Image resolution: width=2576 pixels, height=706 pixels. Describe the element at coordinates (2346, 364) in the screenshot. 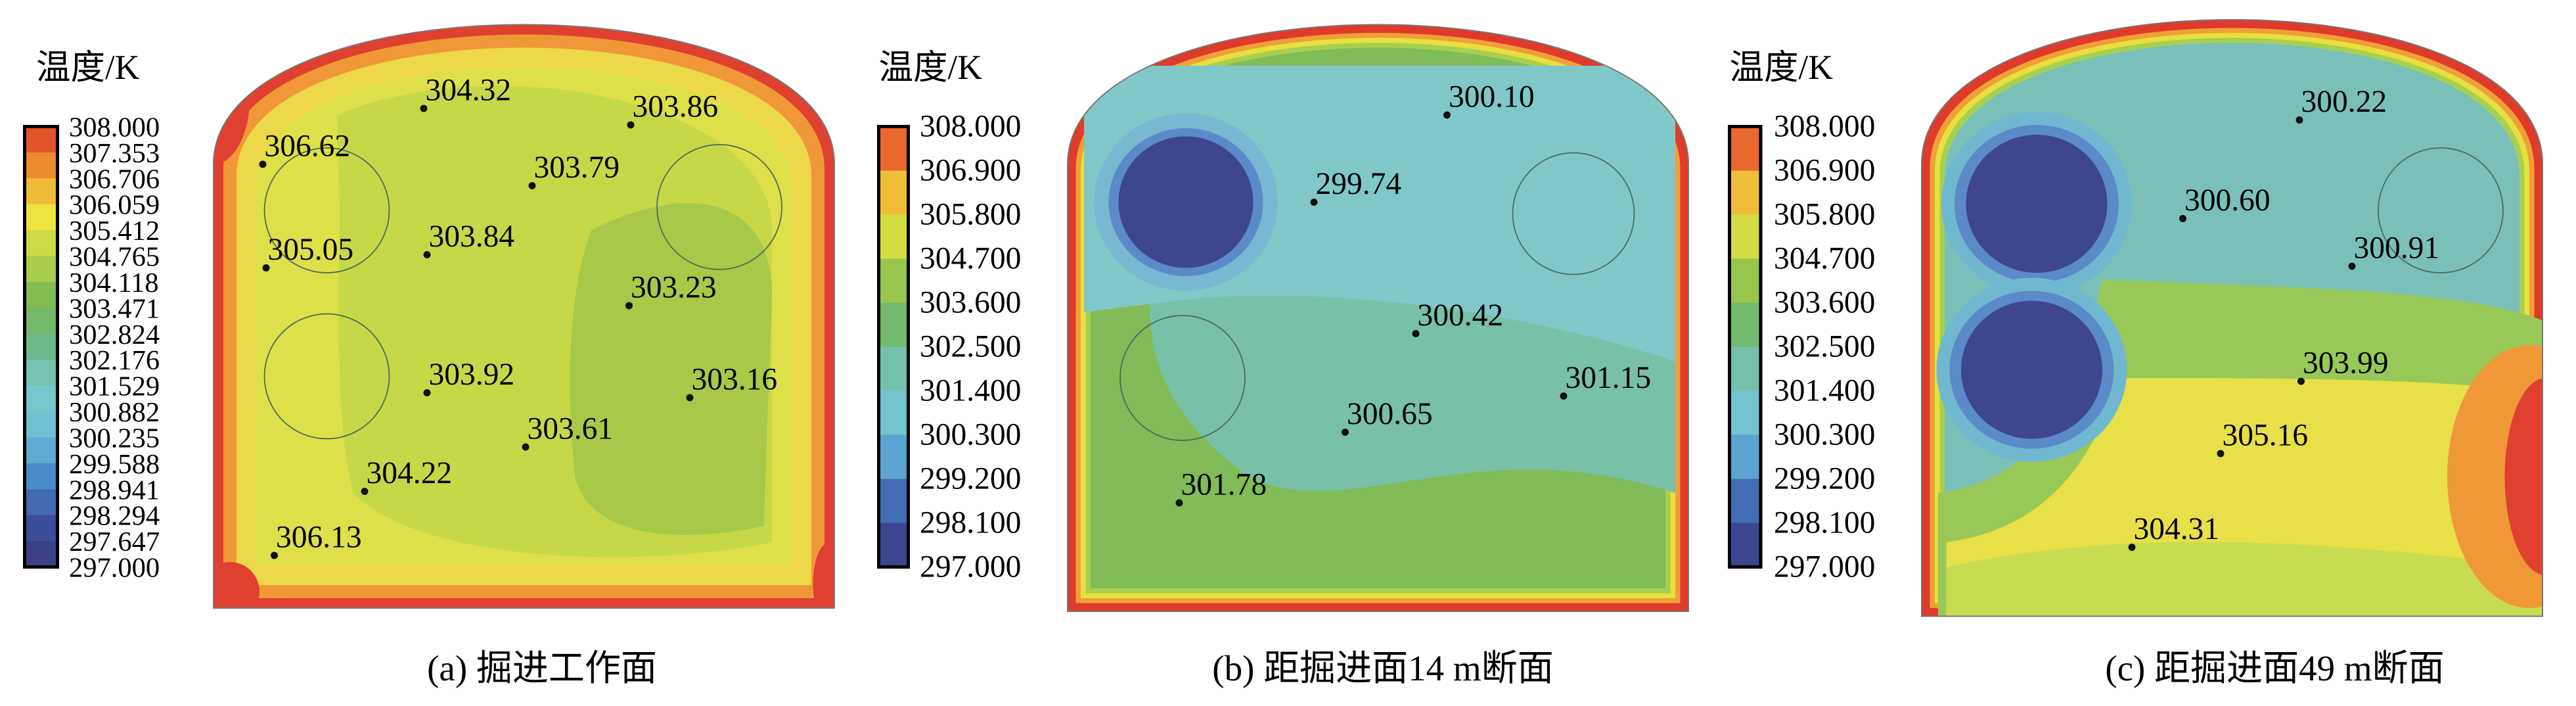

I see `measure-value: 303.99` at that location.